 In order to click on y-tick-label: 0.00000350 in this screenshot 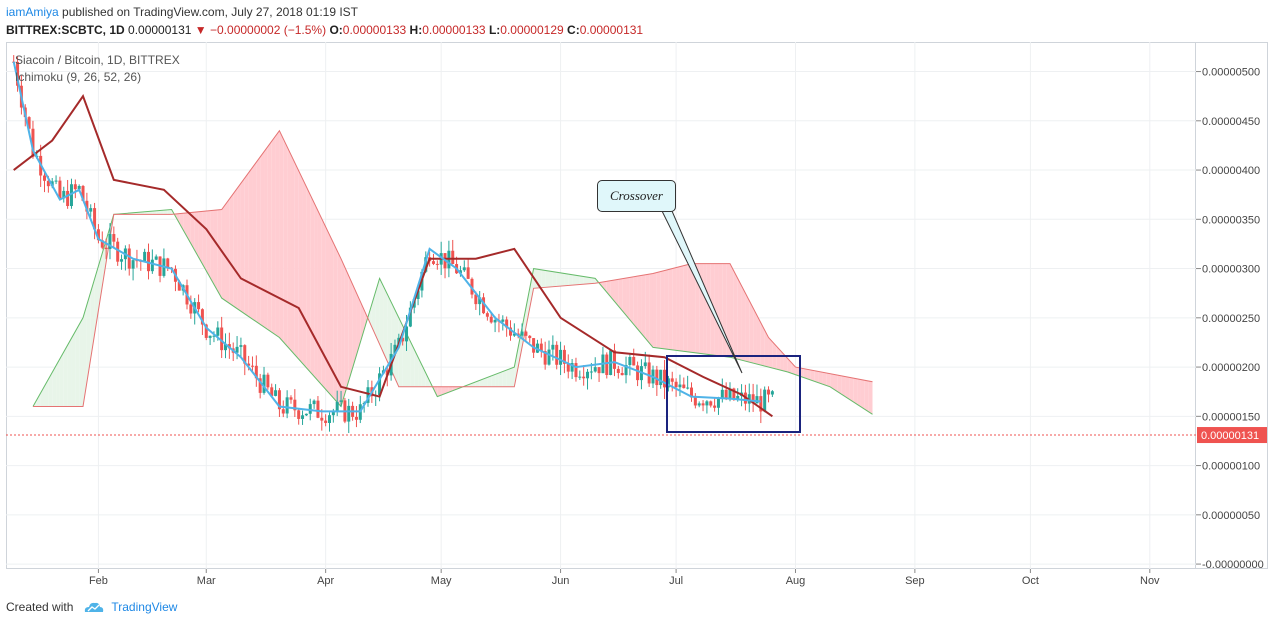, I will do `click(1231, 220)`.